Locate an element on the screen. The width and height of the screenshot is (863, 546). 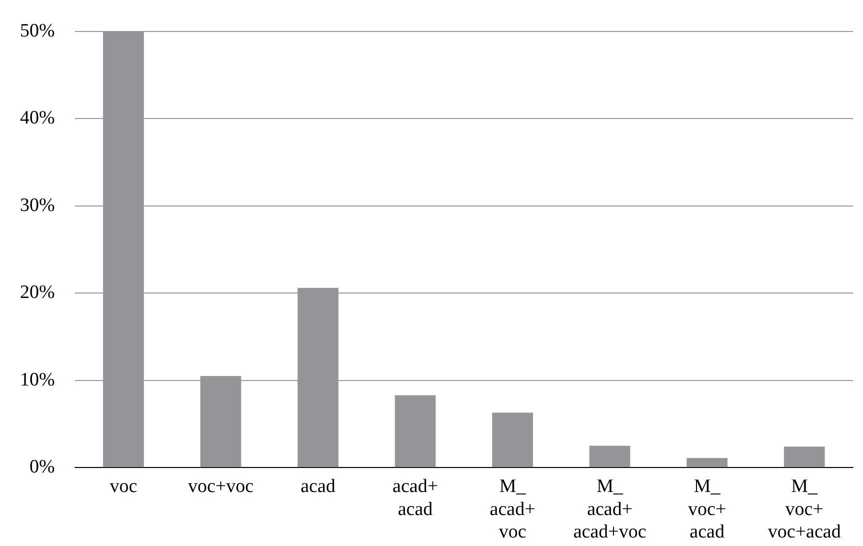
x-tick-label: voc is located at coordinates (124, 486).